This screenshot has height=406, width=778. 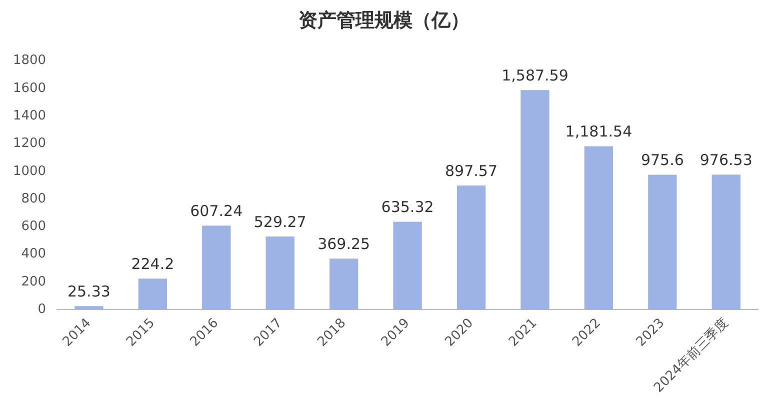 I want to click on data-label: 976.53, so click(x=726, y=160).